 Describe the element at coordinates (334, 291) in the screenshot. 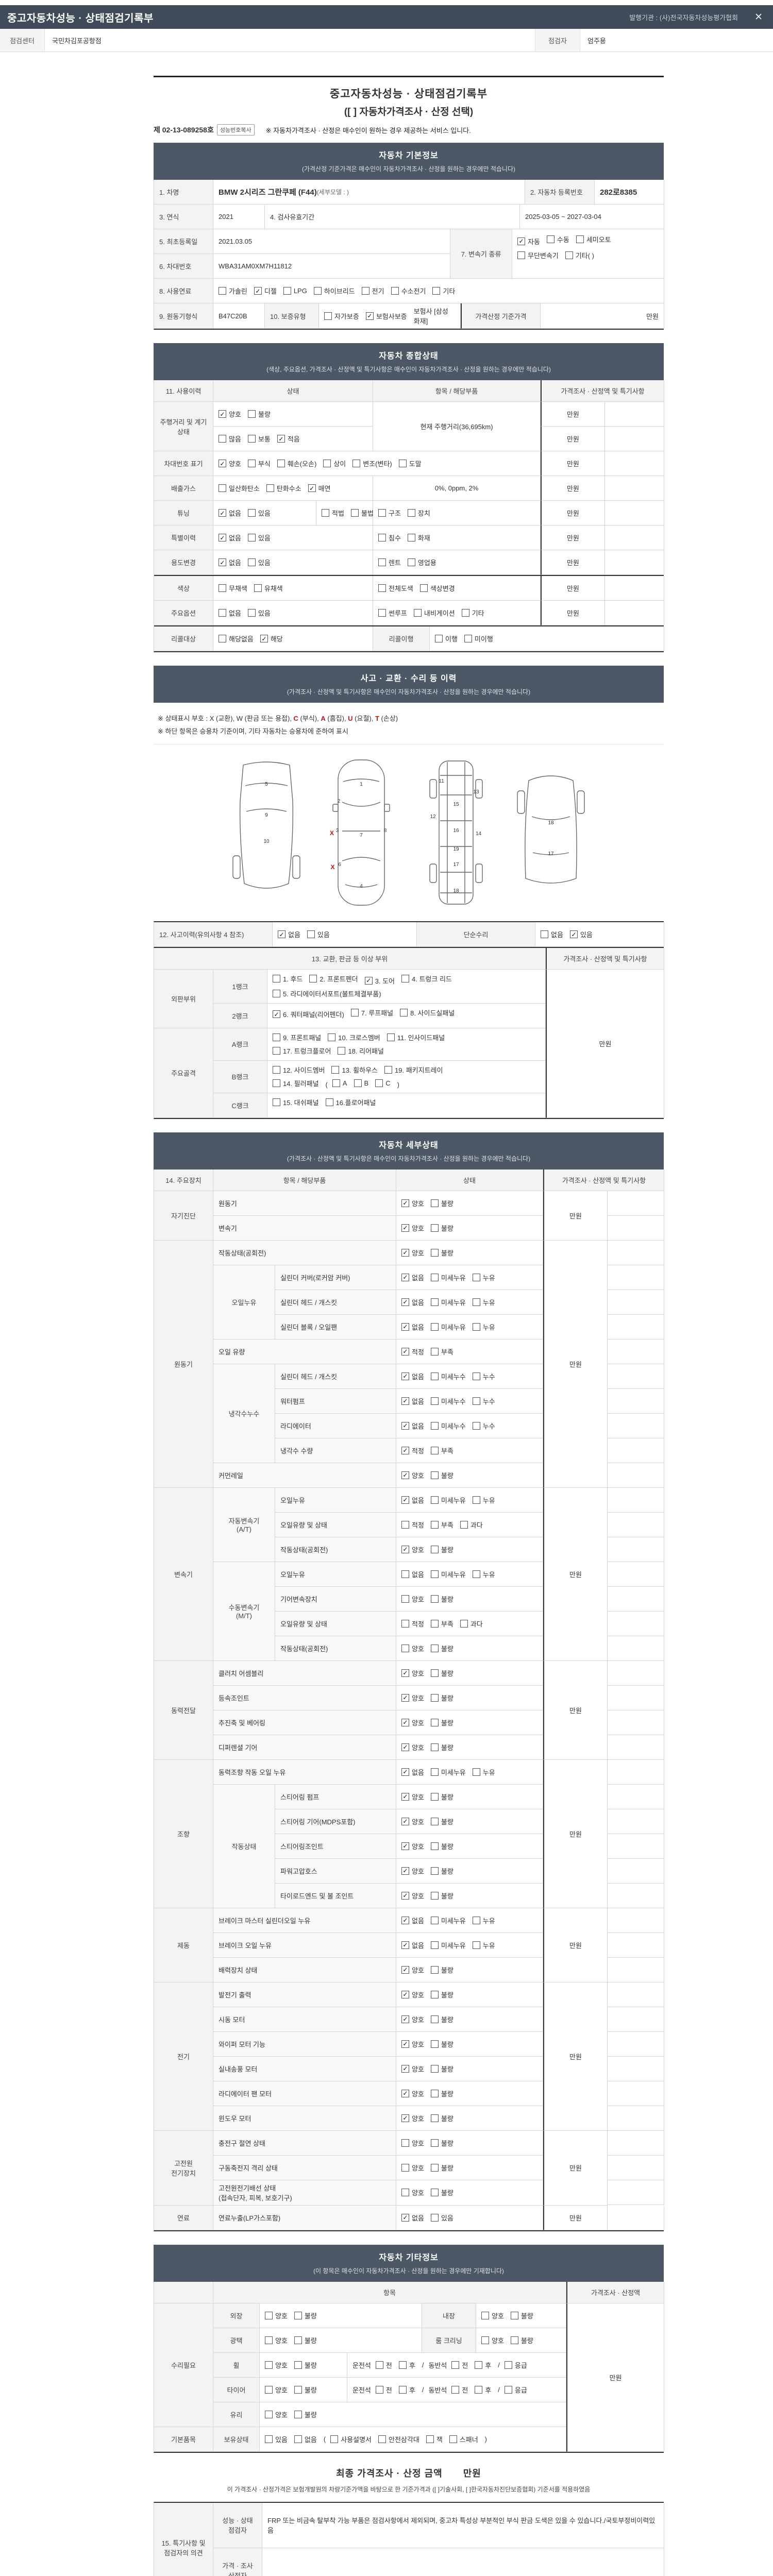

I see `checkbox-option: 하이브리드` at that location.